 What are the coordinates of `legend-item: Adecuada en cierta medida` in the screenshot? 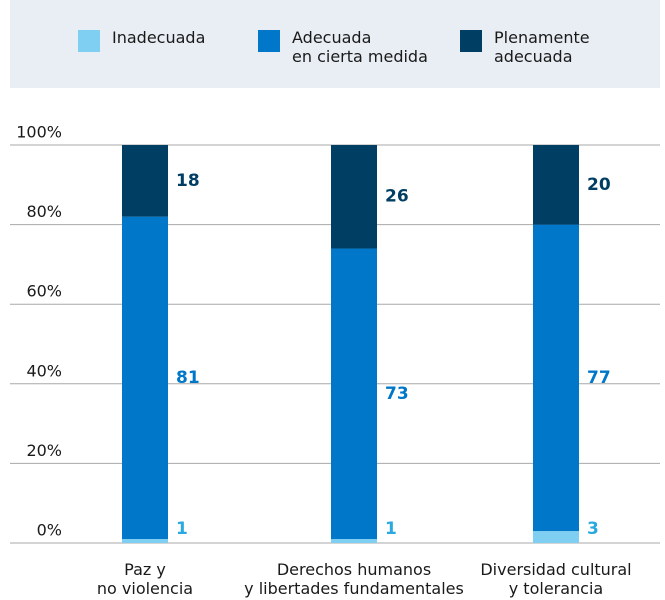 It's located at (343, 47).